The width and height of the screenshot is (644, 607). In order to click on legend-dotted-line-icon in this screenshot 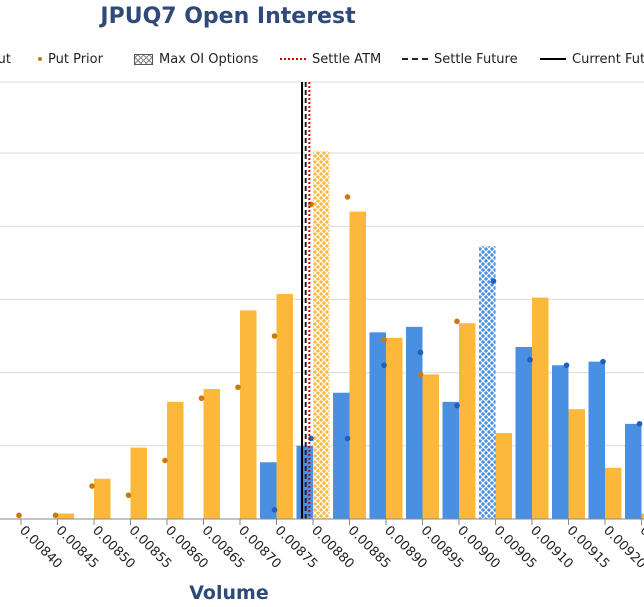, I will do `click(293, 59)`.